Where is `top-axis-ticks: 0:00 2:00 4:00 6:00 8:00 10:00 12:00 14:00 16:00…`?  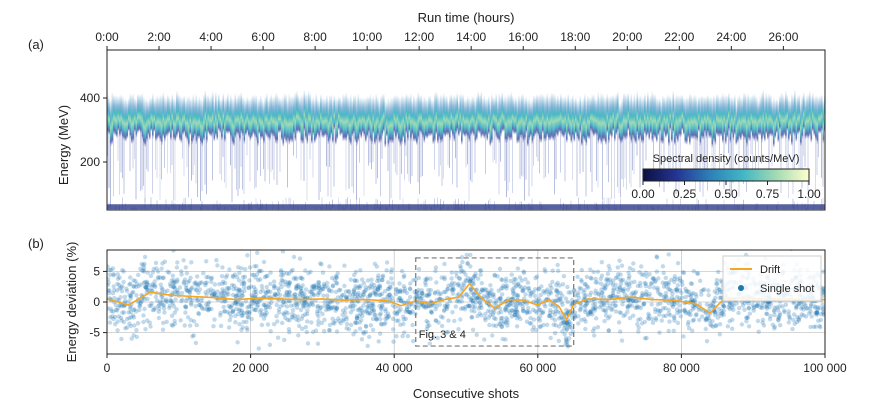 top-axis-ticks: 0:00 2:00 4:00 6:00 8:00 10:00 12:00 14:00 16:00… is located at coordinates (447, 40).